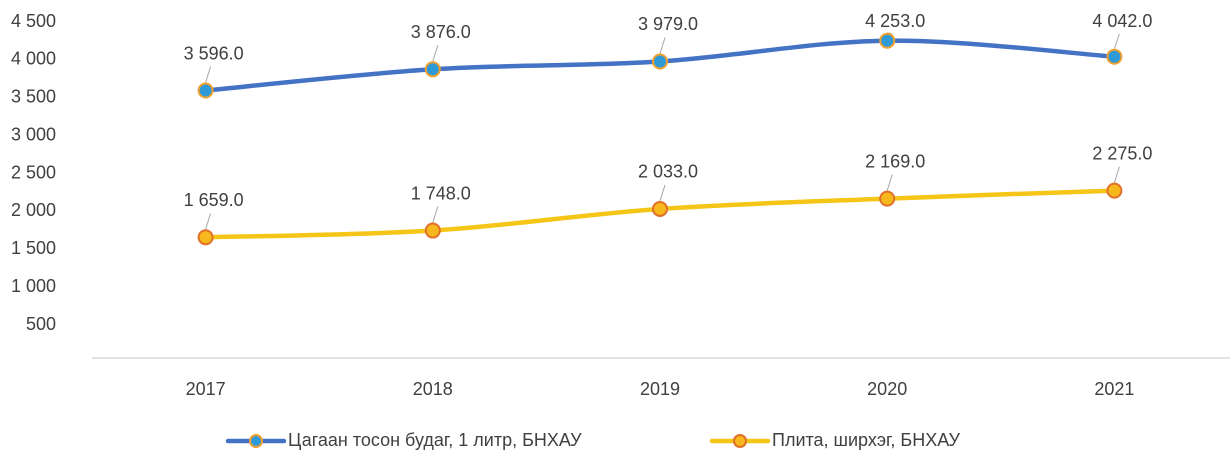 This screenshot has width=1231, height=458. What do you see at coordinates (660, 389) in the screenshot?
I see `x-tick-label: 2019` at bounding box center [660, 389].